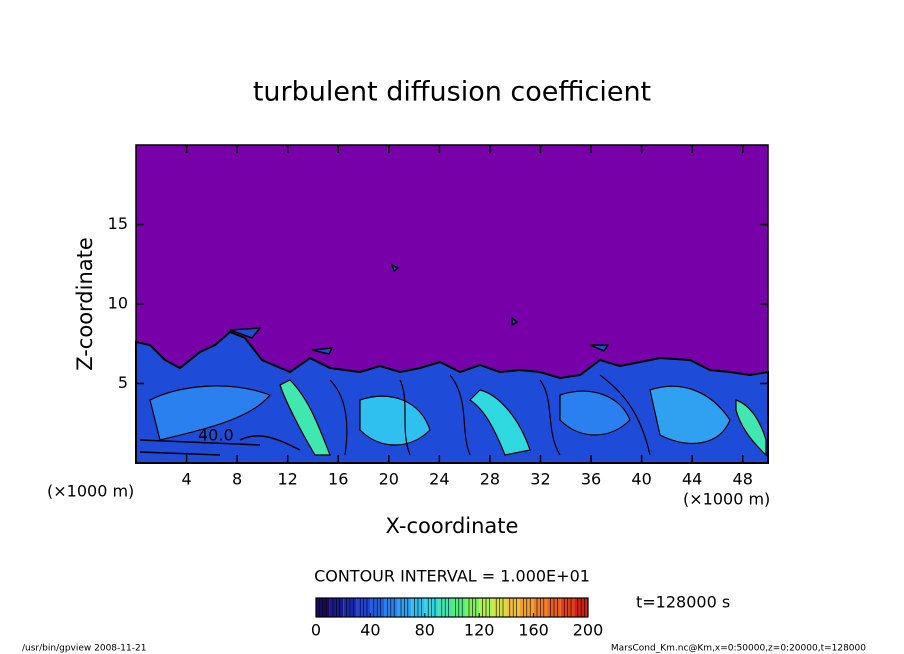  What do you see at coordinates (452, 92) in the screenshot?
I see `chart-title: turbulent diffusion coefficient` at bounding box center [452, 92].